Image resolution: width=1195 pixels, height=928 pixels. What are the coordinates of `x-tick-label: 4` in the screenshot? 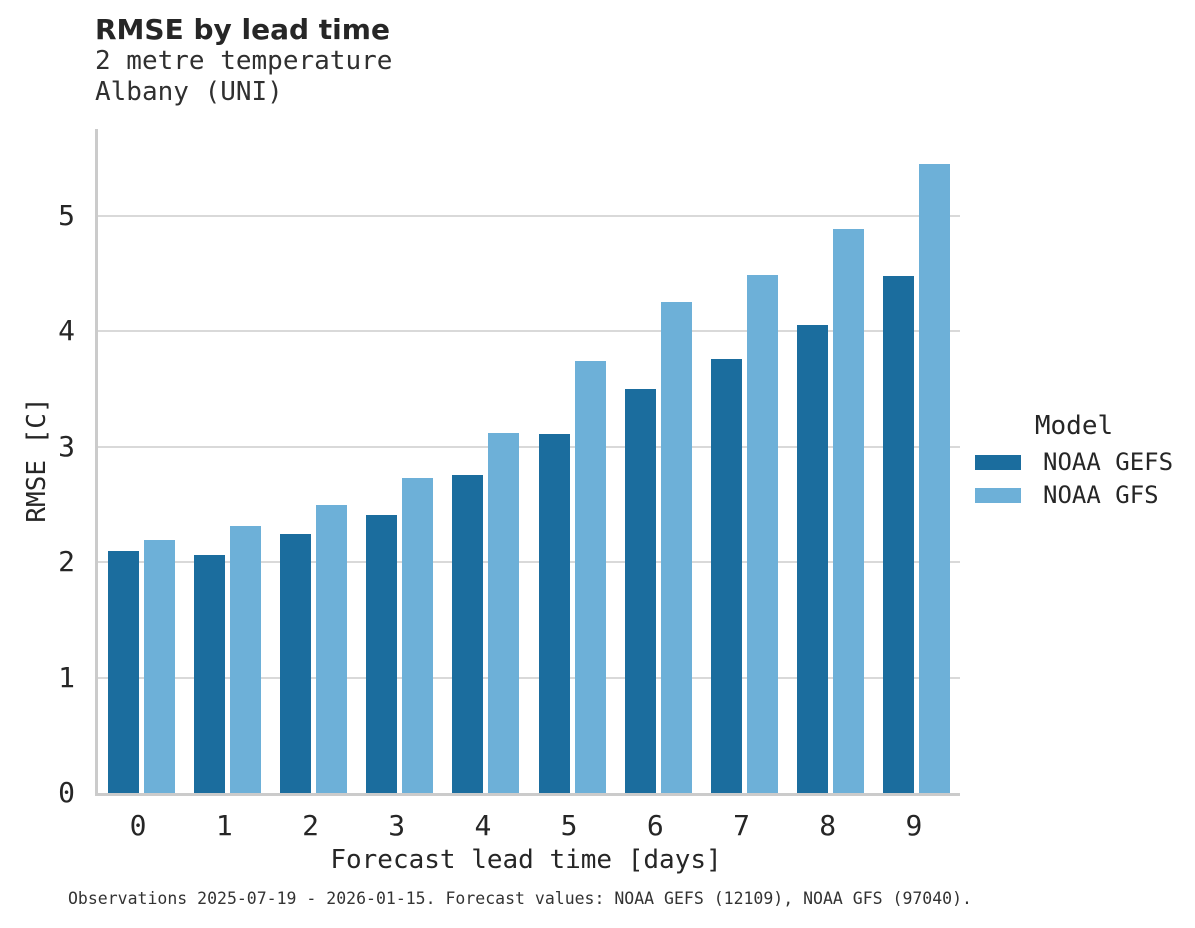 It's located at (483, 825).